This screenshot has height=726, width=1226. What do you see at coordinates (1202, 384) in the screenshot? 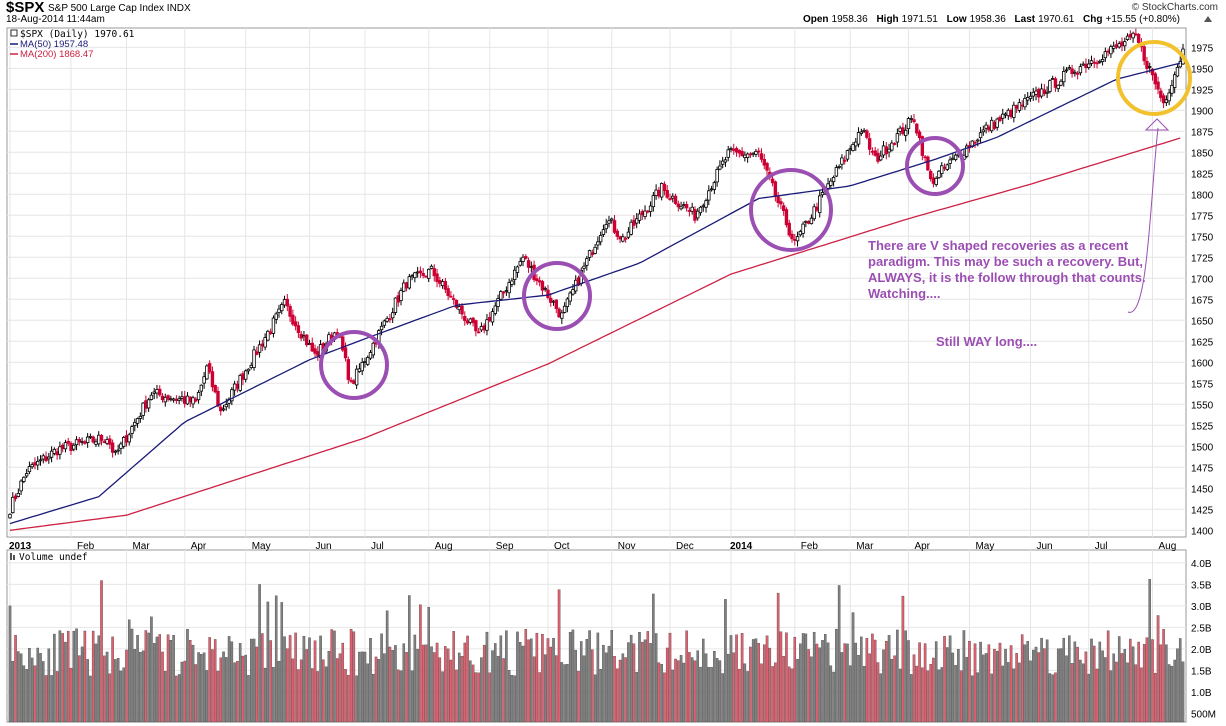
I see `y-tick-label: 1575` at bounding box center [1202, 384].